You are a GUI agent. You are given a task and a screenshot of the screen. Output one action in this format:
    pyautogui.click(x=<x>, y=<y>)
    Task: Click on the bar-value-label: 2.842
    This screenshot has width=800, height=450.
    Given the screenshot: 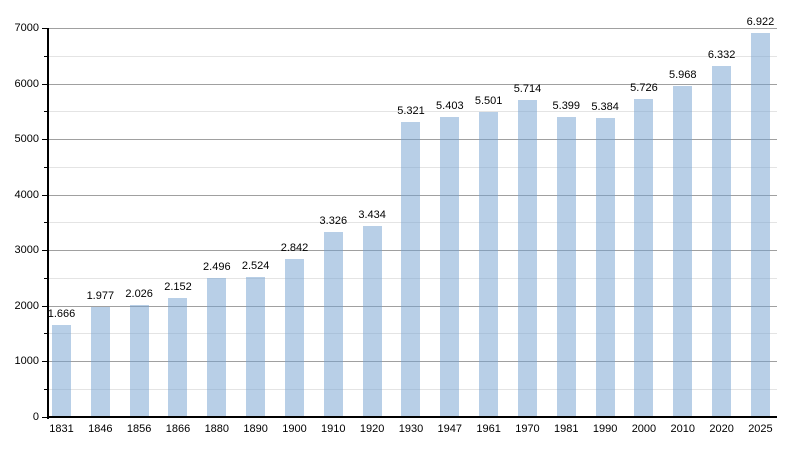 What is the action you would take?
    pyautogui.click(x=294, y=248)
    